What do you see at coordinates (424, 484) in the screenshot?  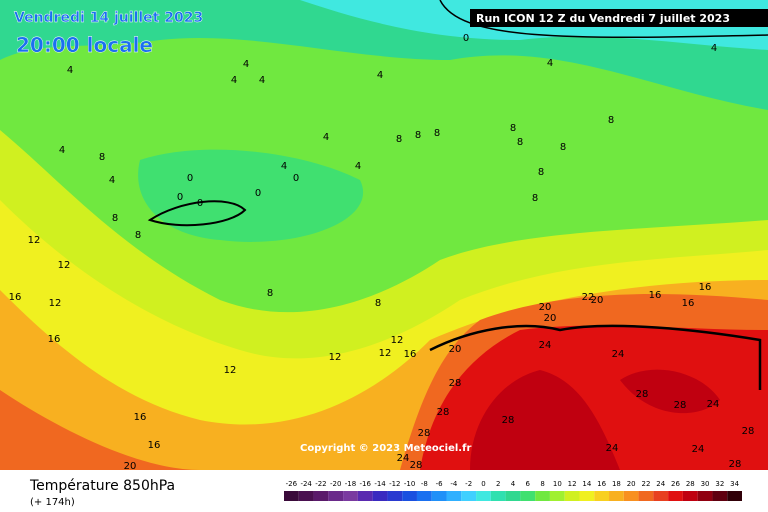 I see `legend-tick-label: -8` at bounding box center [424, 484].